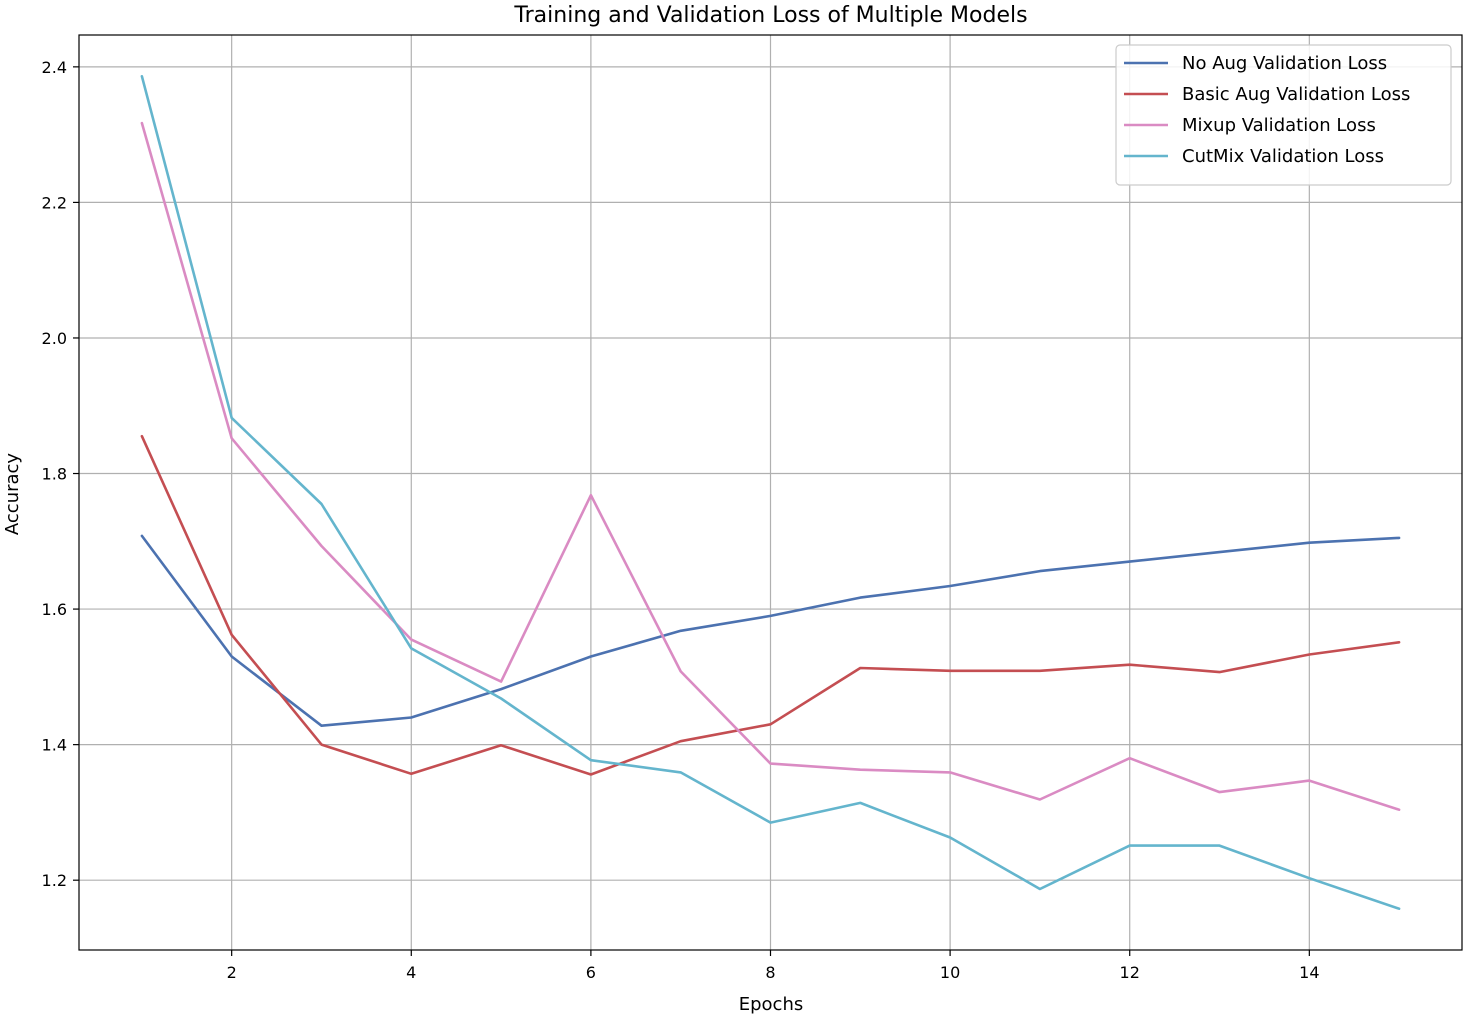 This screenshot has width=1463, height=1016. Describe the element at coordinates (1309, 972) in the screenshot. I see `x-tick-label: 14` at that location.